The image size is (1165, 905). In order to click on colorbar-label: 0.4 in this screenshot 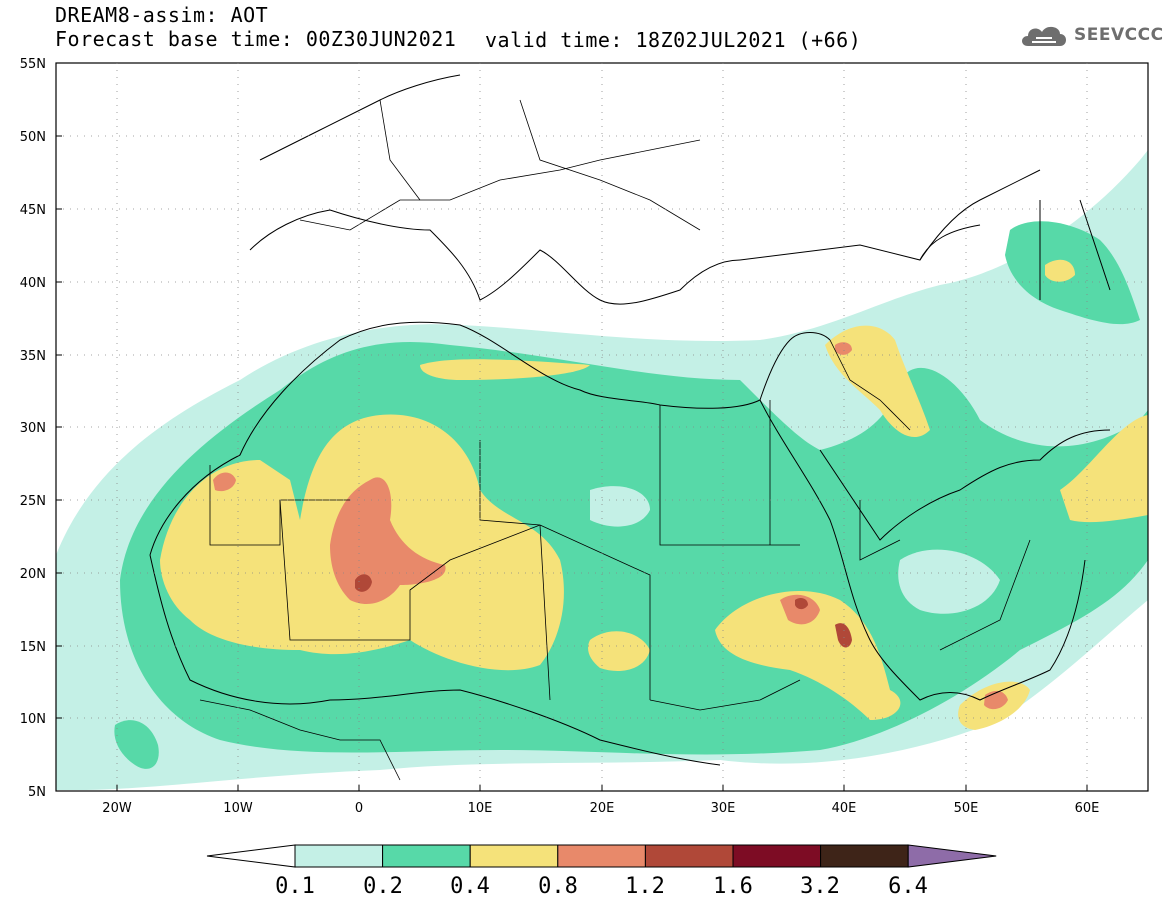, I will do `click(470, 886)`.